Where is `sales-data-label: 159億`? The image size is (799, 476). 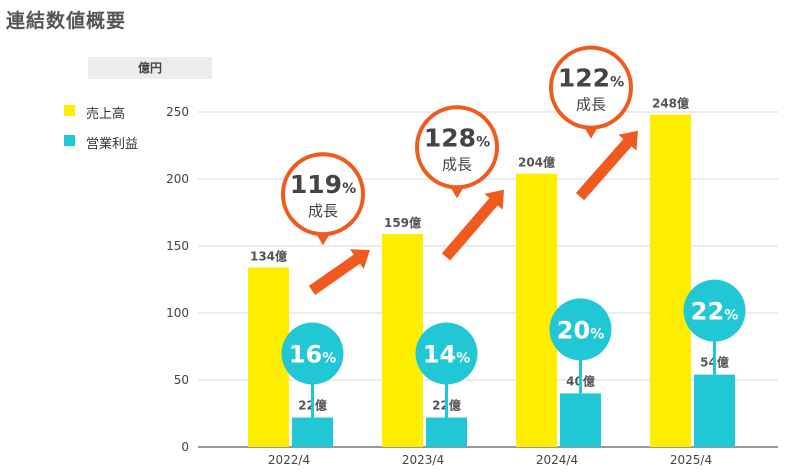 sales-data-label: 159億 is located at coordinates (402, 222).